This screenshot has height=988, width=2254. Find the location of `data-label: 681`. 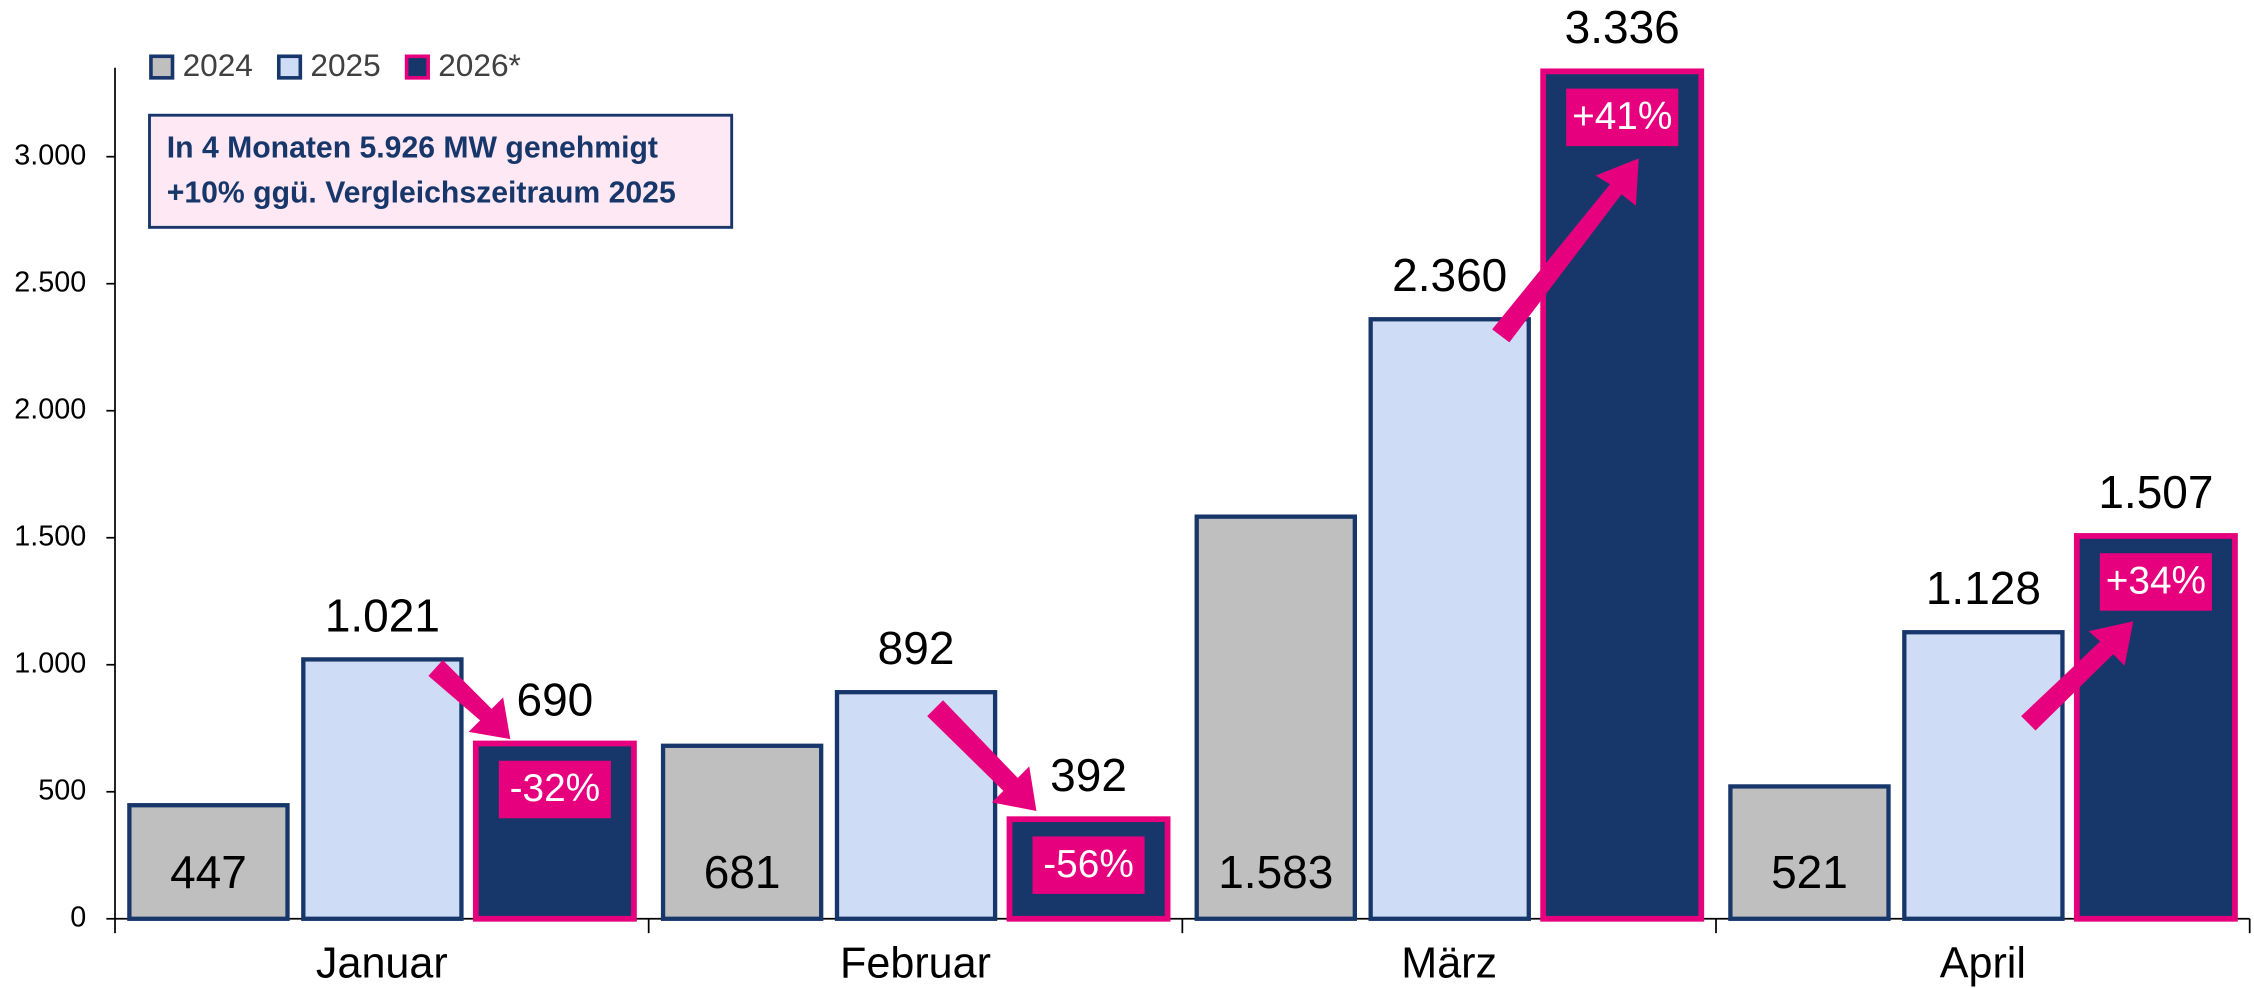

data-label: 681 is located at coordinates (742, 872).